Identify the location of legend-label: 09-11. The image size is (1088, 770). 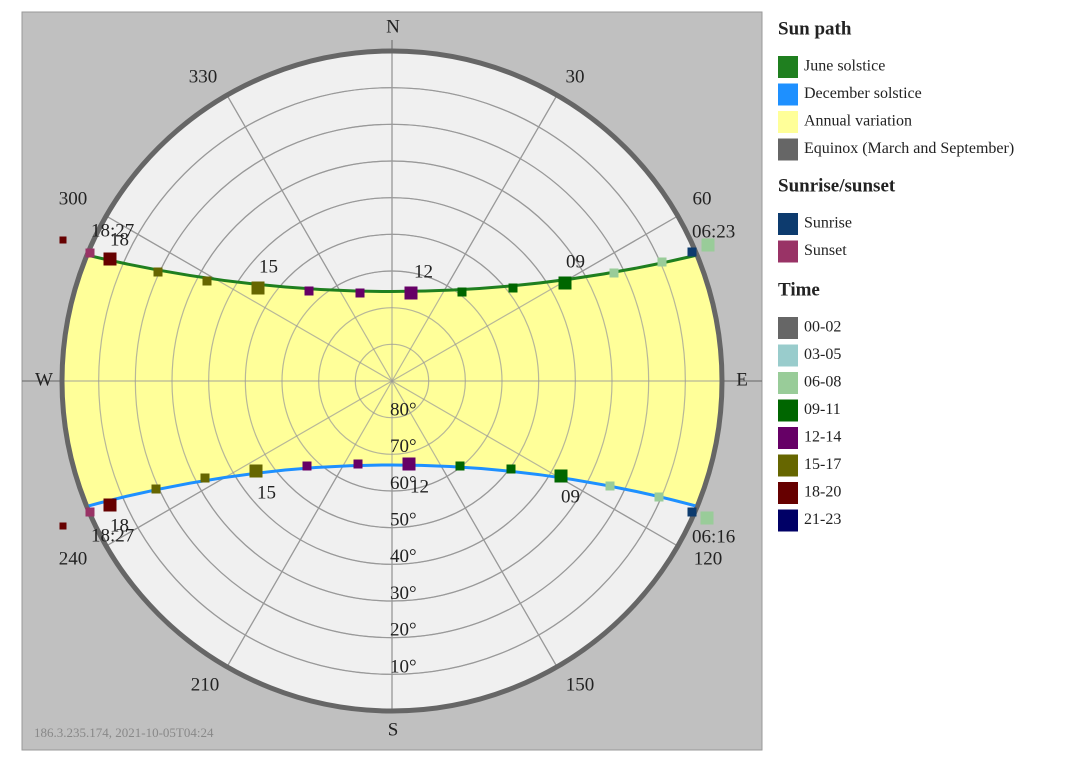
(822, 409).